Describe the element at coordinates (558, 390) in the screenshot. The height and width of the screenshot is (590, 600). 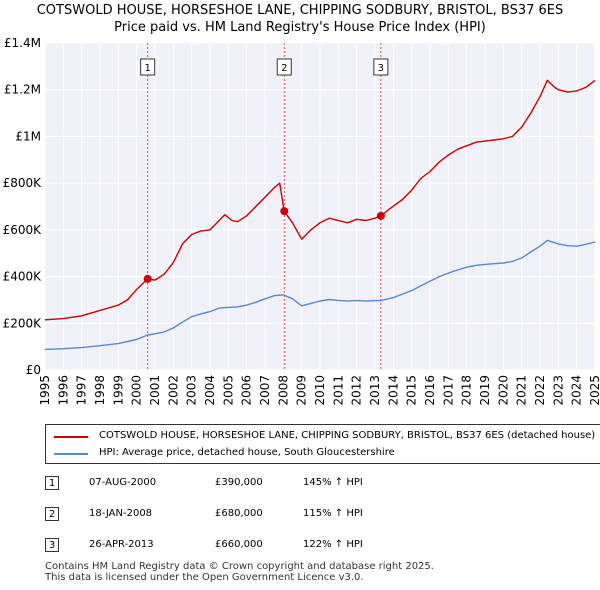
I see `x-tick-label: 2023` at that location.